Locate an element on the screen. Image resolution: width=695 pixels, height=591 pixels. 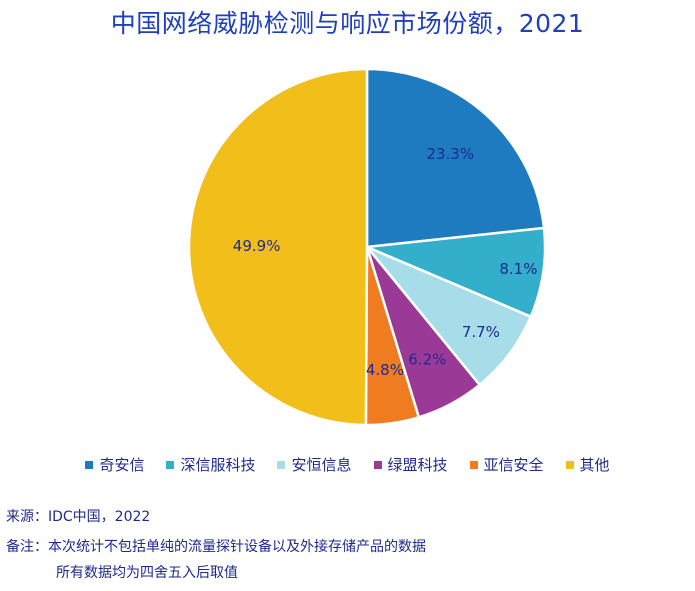
legend-item-4: 绿盟科技 is located at coordinates (410, 464).